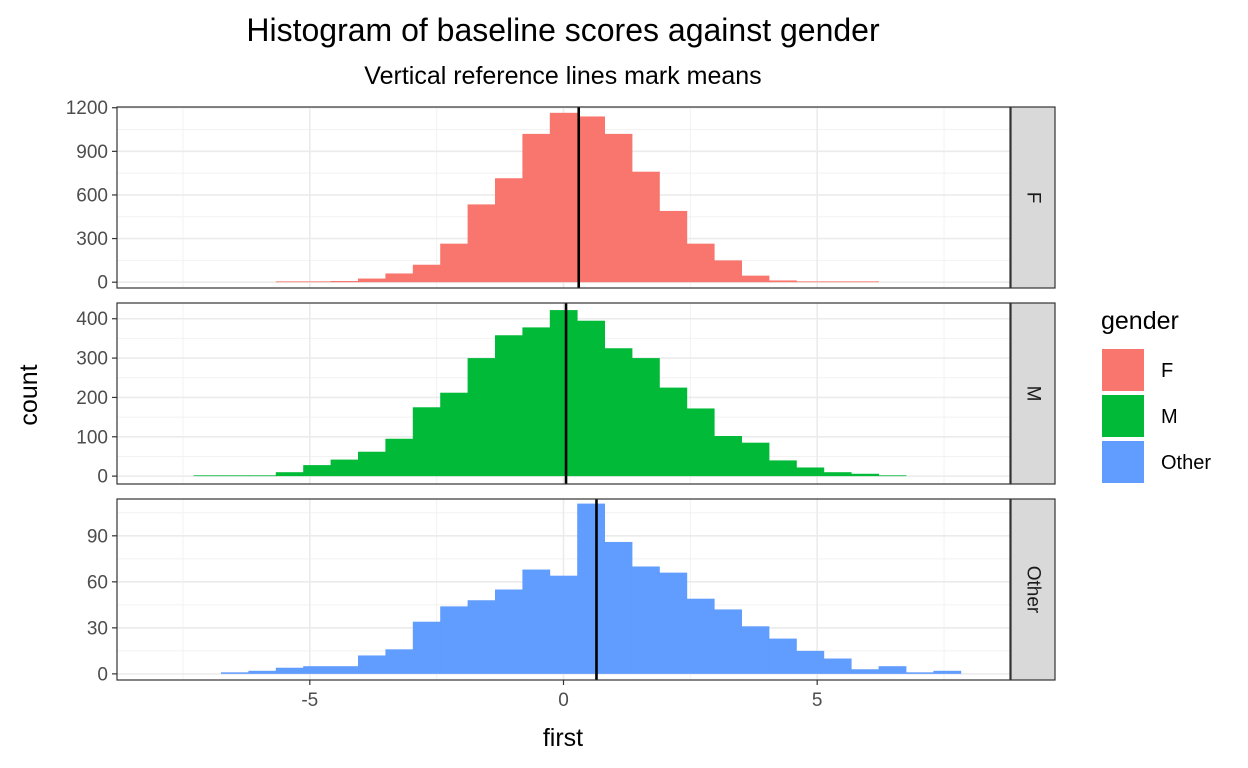  I want to click on y-tick-label: 100, so click(92, 437).